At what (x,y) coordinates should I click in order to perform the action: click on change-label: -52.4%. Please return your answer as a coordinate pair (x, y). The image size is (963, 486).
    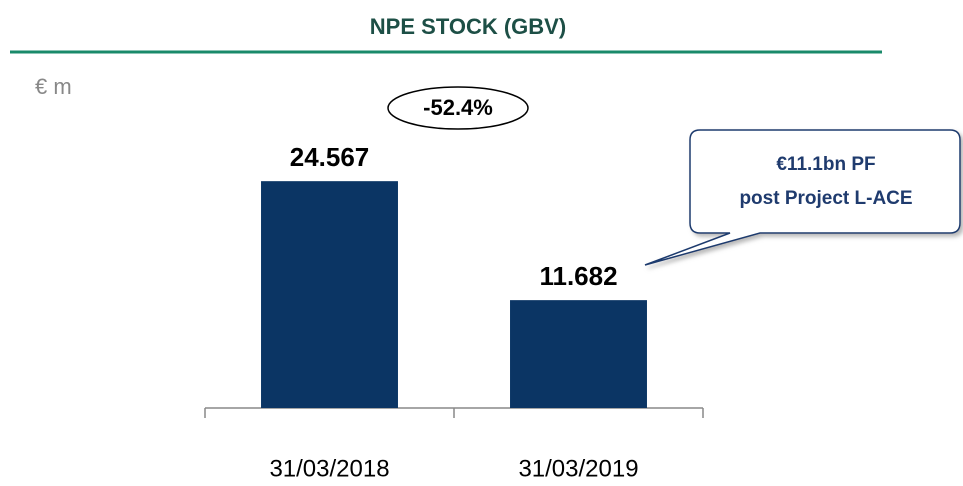
    Looking at the image, I should click on (458, 107).